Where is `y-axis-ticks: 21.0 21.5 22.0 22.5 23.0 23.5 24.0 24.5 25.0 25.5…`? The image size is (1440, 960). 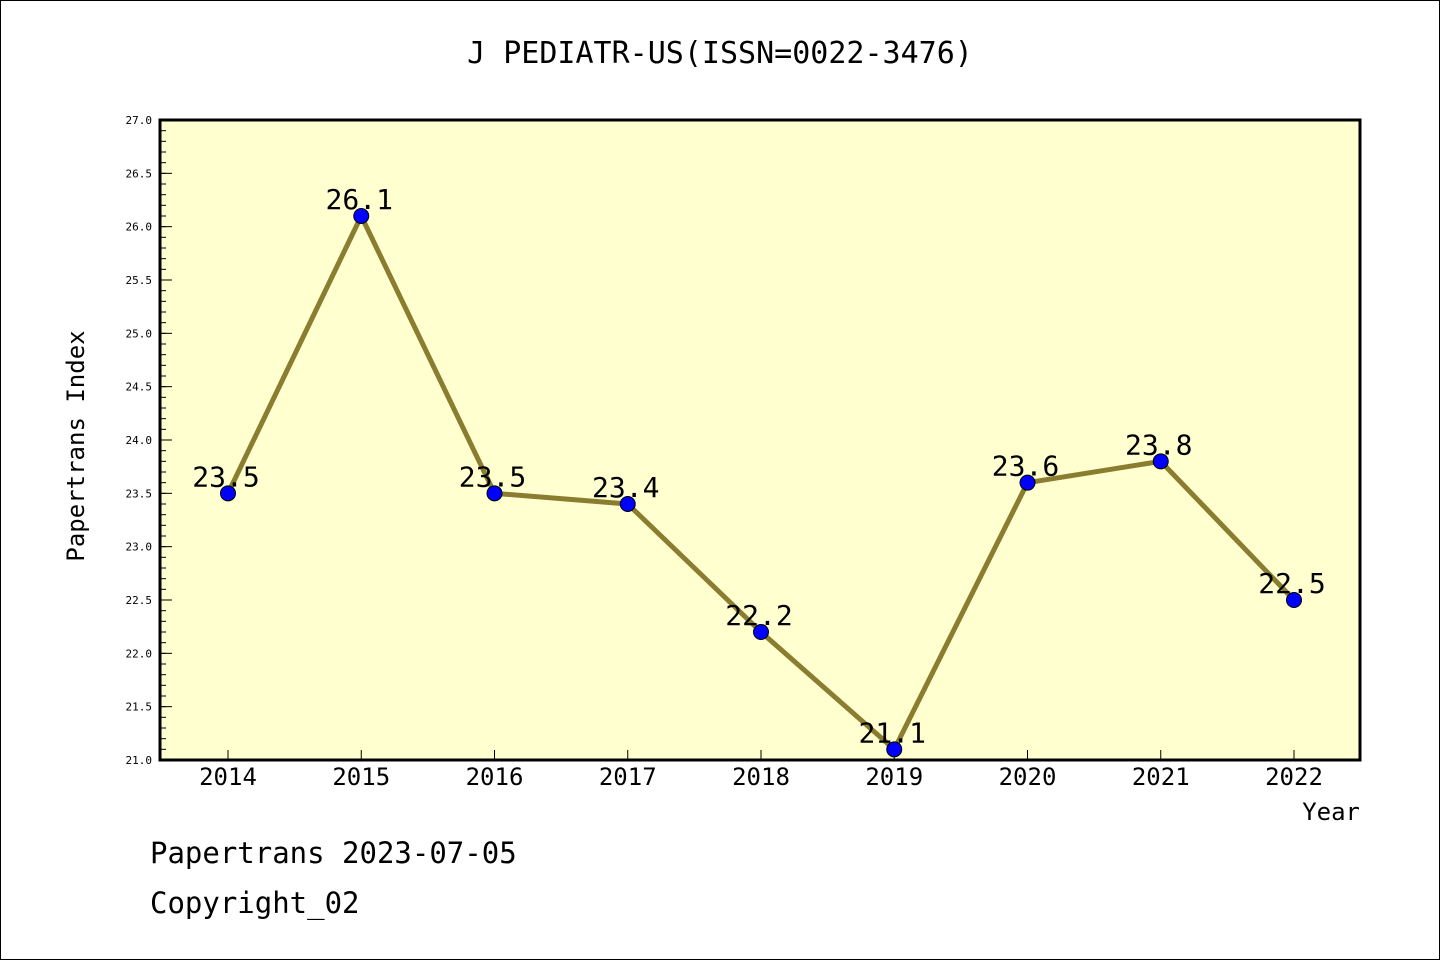 y-axis-ticks: 21.0 21.5 22.0 22.5 23.0 23.5 24.0 24.5 25.0 25.5… is located at coordinates (149, 440).